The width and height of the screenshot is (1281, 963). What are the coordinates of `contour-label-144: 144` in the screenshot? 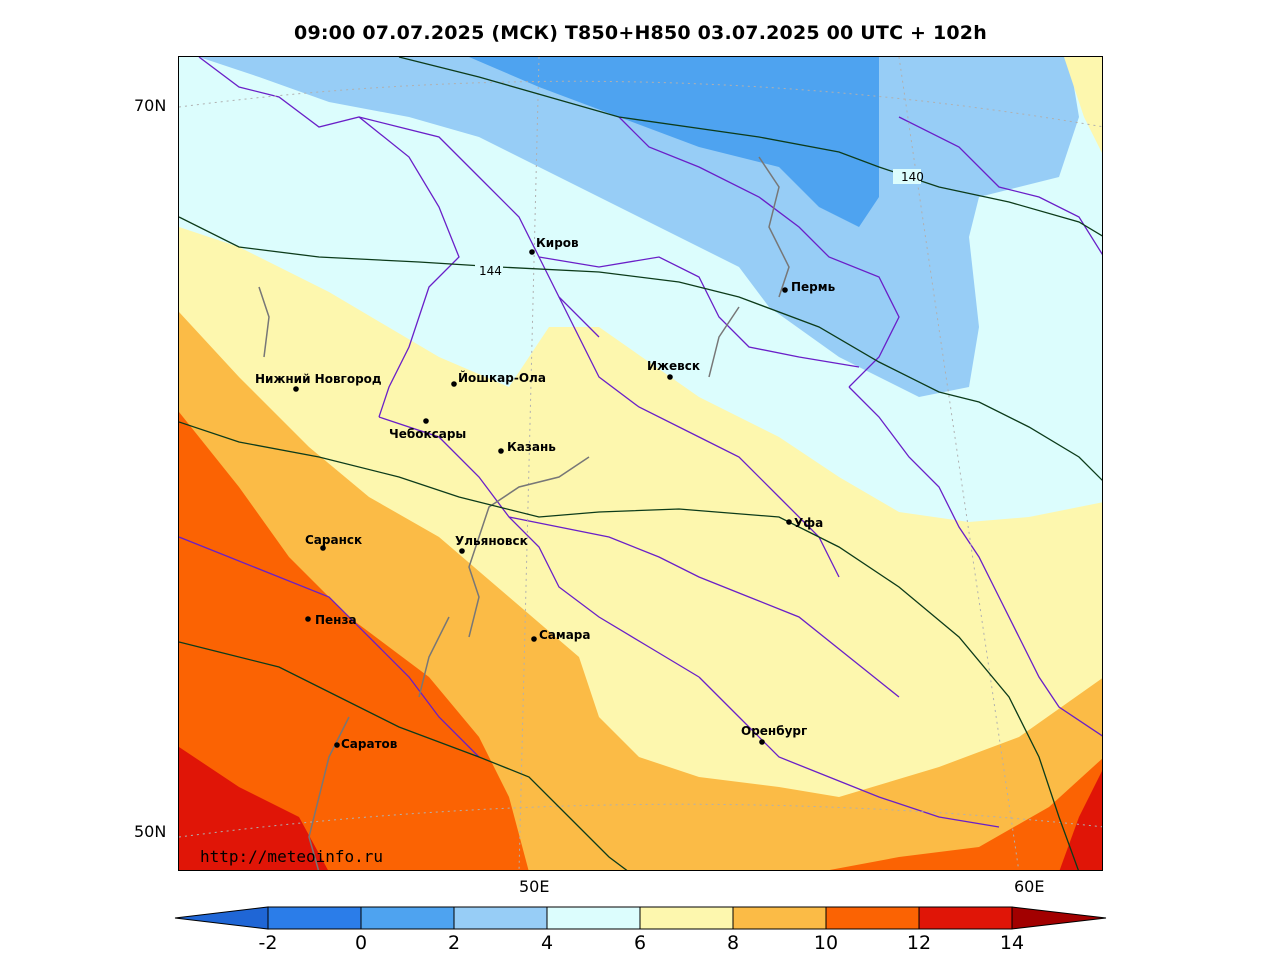 It's located at (490, 271).